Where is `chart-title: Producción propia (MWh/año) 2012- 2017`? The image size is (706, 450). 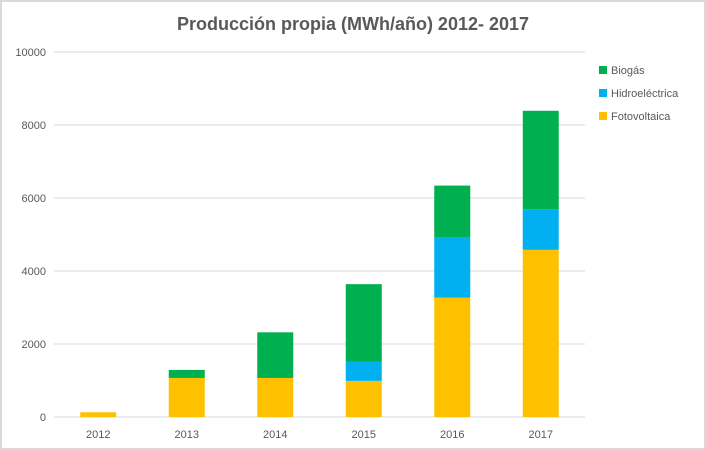 chart-title: Producción propia (MWh/año) 2012- 2017 is located at coordinates (353, 24).